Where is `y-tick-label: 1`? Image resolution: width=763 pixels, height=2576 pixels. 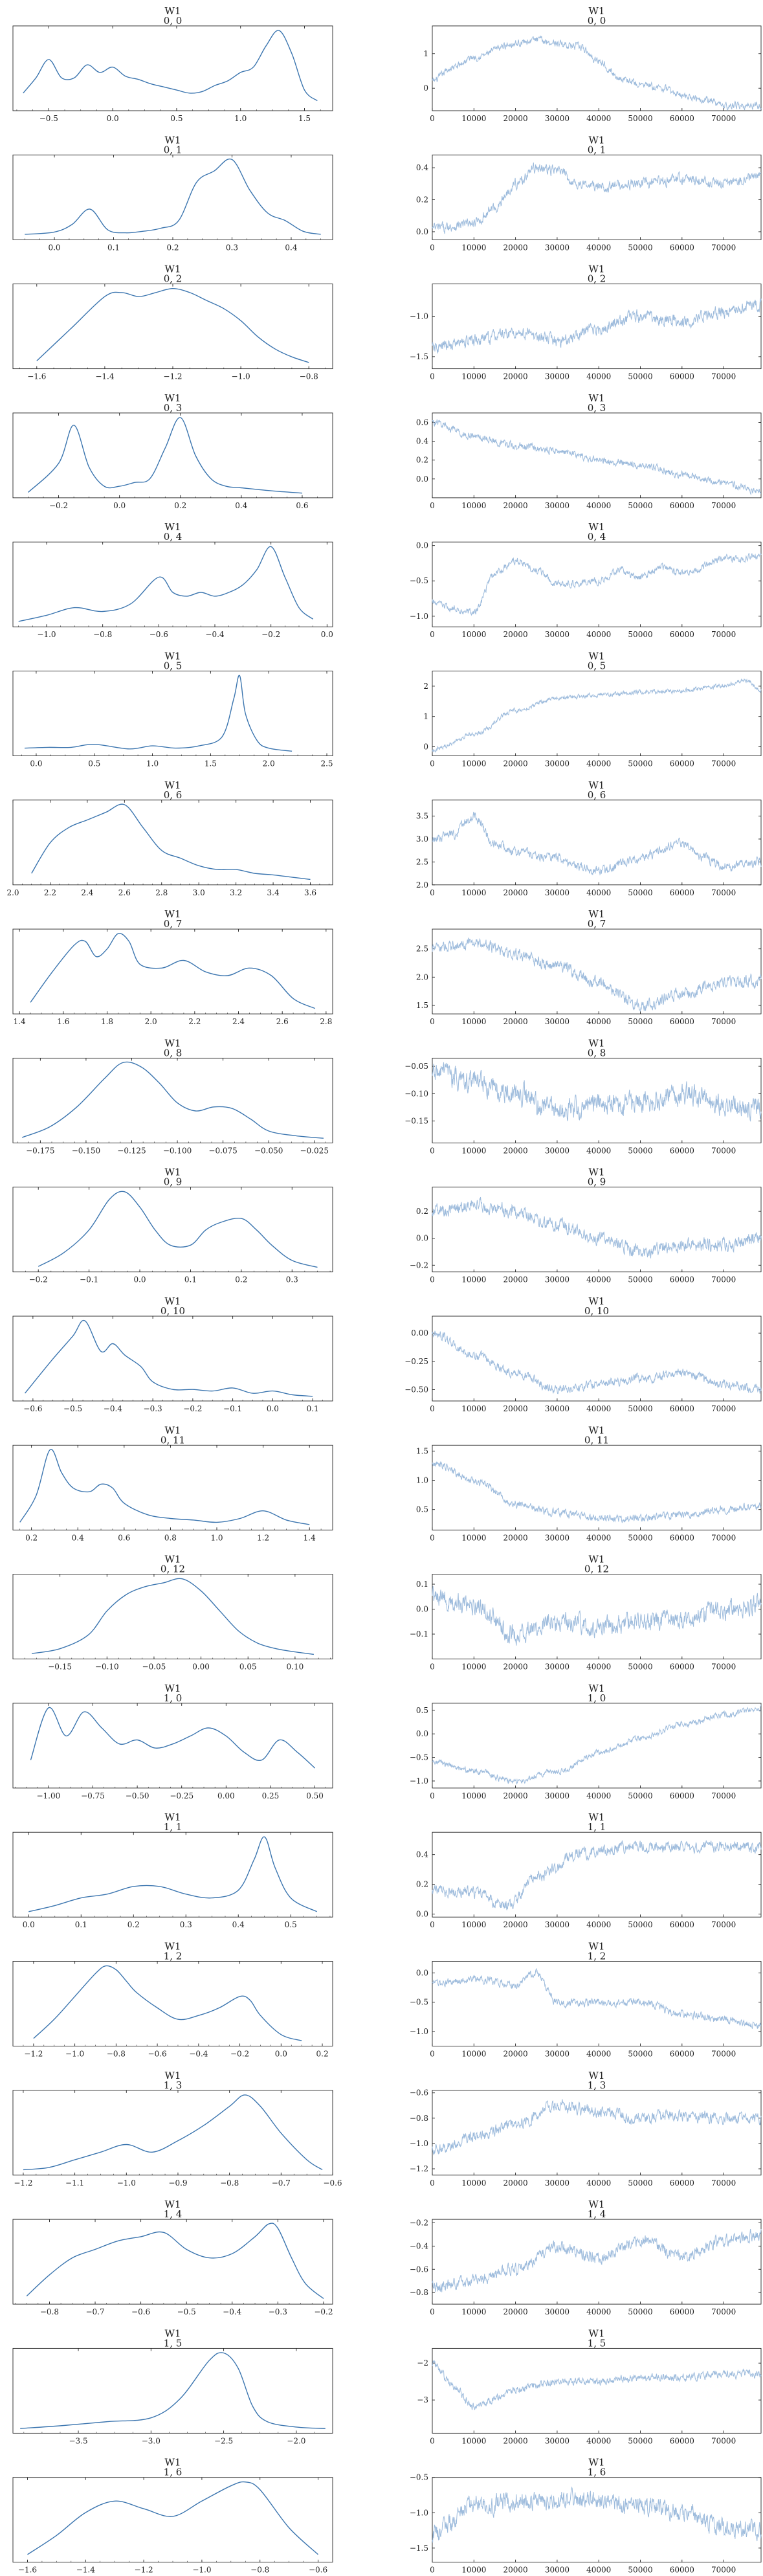 y-tick-label: 1 is located at coordinates (425, 716).